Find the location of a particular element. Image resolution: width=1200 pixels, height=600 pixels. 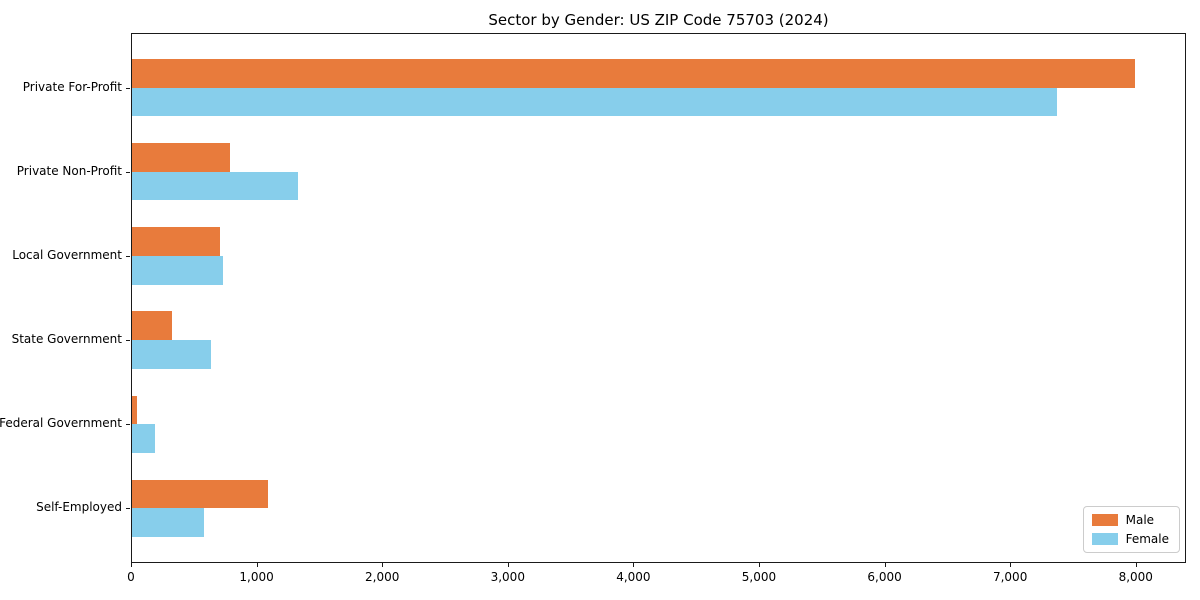

y-tick-label: State Government is located at coordinates (66, 339).